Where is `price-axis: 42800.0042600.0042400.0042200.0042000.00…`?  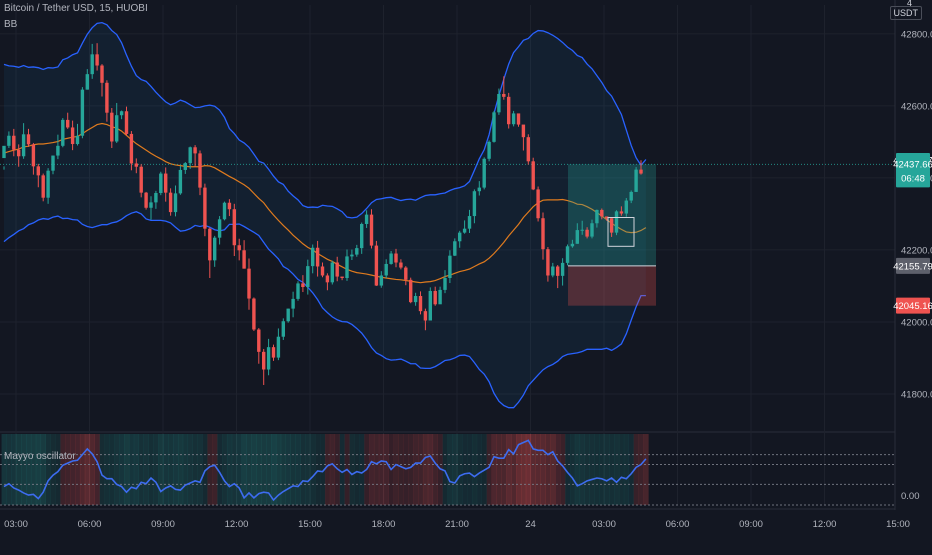
price-axis: 42800.0042600.0042400.0042200.0042000.00… is located at coordinates (913, 255).